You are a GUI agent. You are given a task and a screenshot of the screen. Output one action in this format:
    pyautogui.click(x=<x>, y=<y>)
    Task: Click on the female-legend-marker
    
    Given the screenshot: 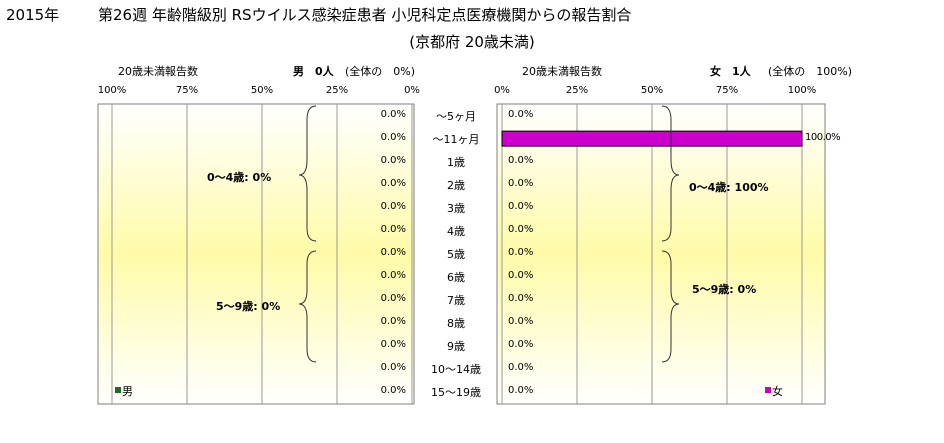 What is the action you would take?
    pyautogui.click(x=768, y=390)
    